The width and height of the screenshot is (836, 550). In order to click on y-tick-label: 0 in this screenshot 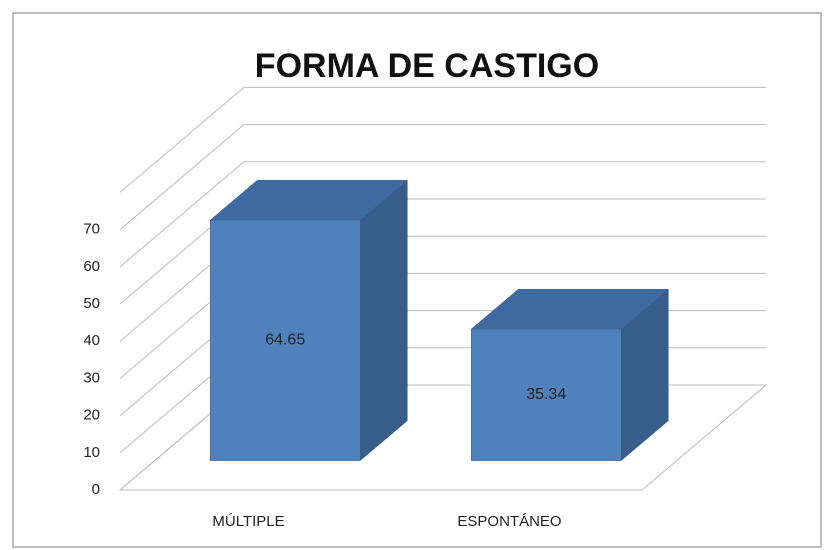, I will do `click(96, 489)`.